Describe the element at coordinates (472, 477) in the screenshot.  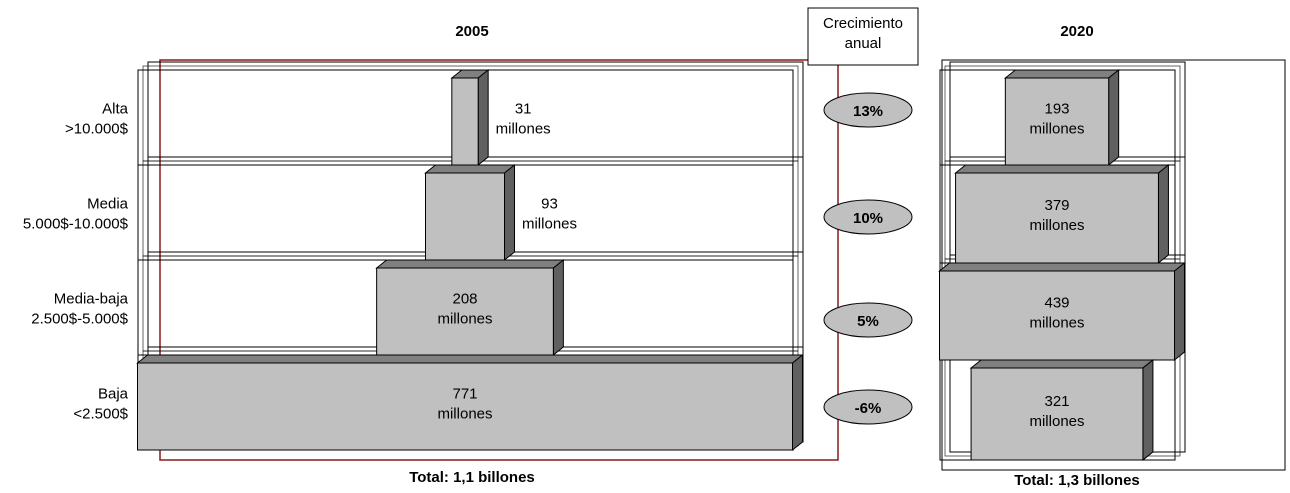
I see `chart-annotation: Total: 1,1 billones` at that location.